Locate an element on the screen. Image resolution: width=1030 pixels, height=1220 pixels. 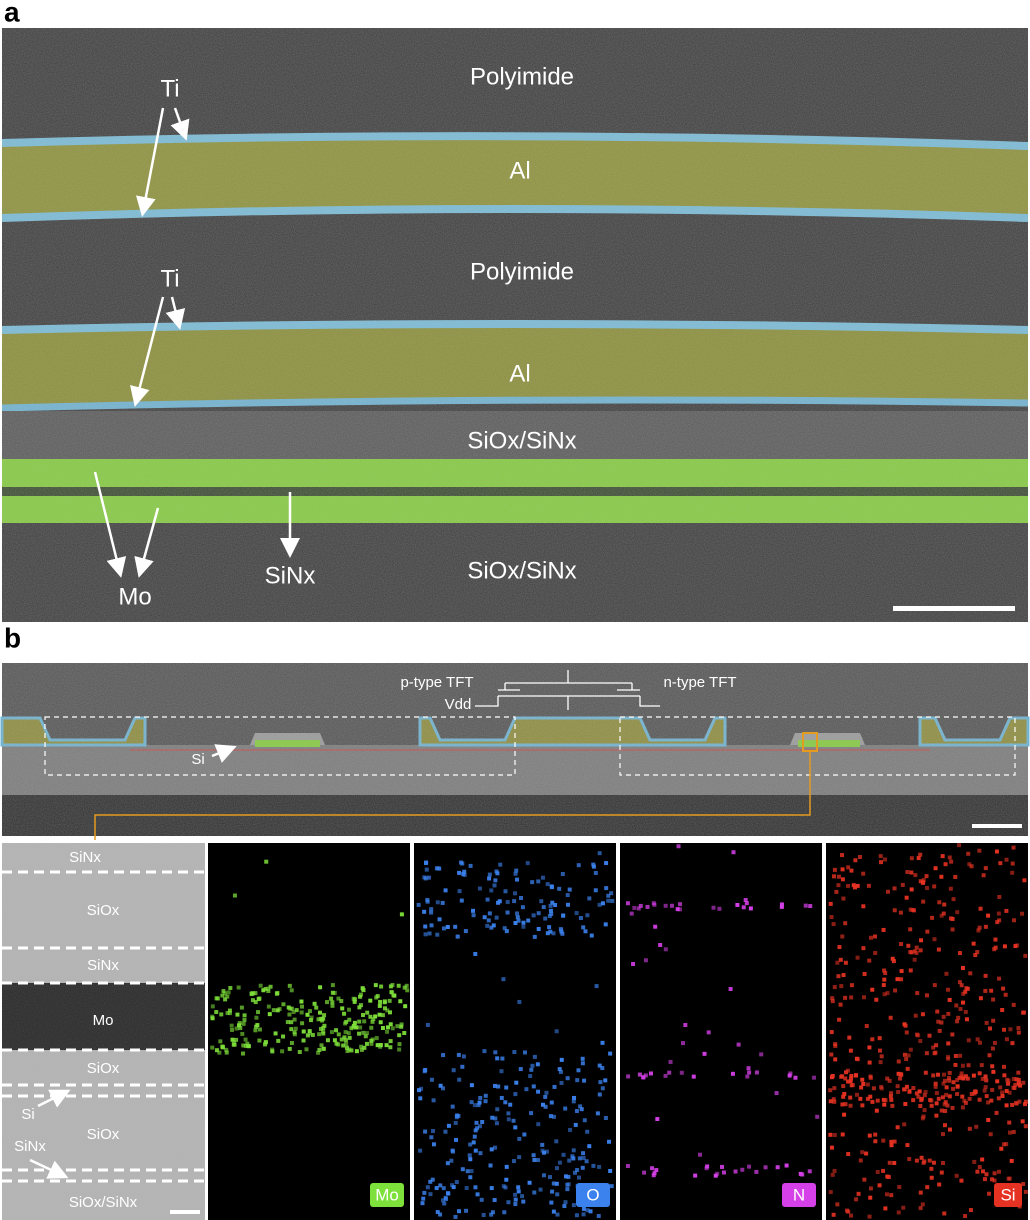
map-label: N is located at coordinates (799, 1194).